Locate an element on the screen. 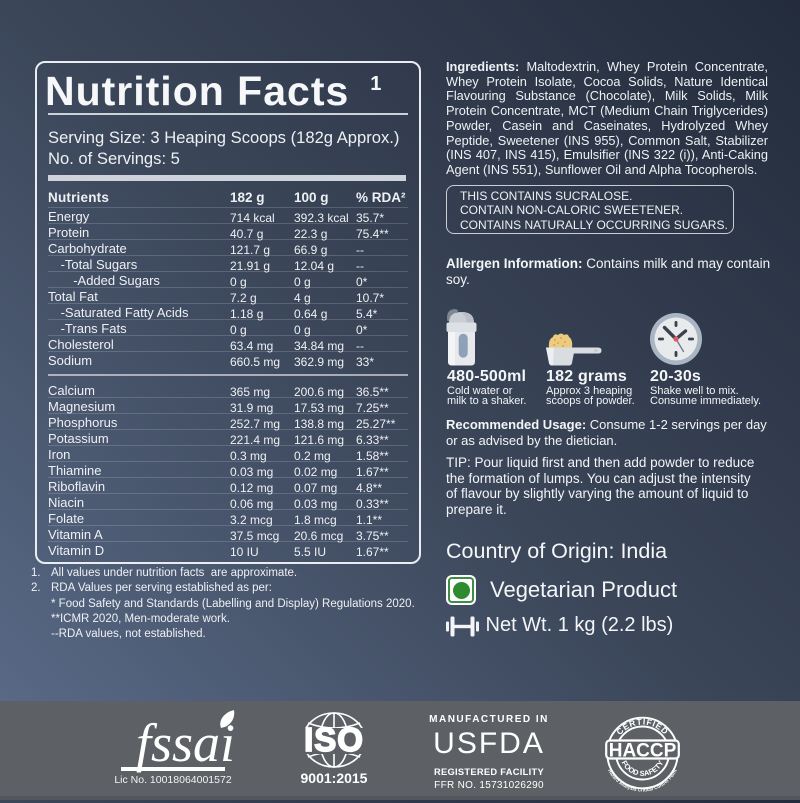 This screenshot has width=800, height=803. svg-text: HACCP is located at coordinates (643, 750).